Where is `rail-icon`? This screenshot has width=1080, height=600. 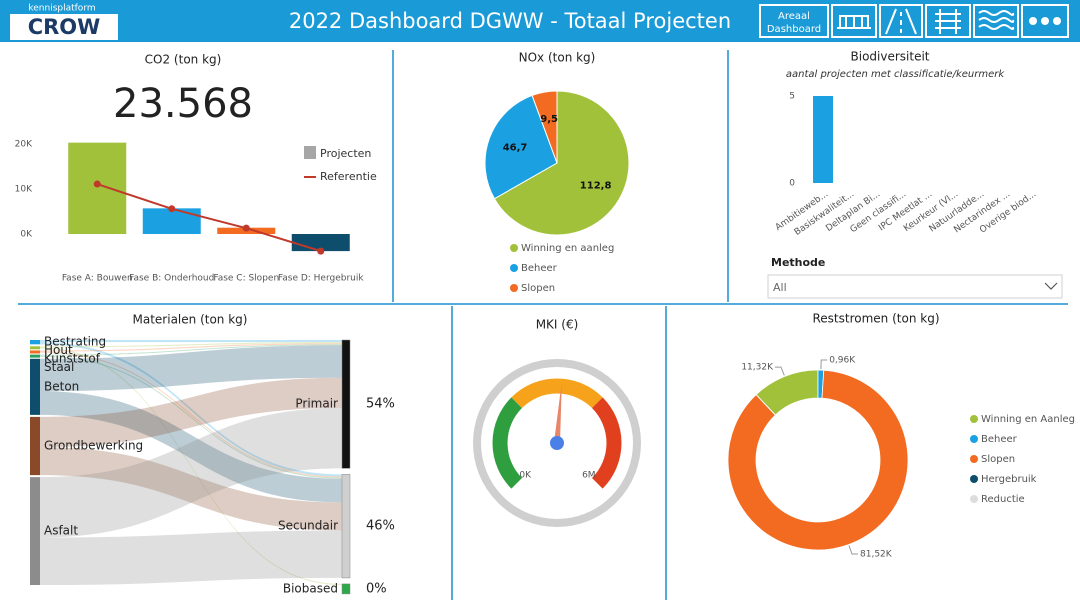 rail-icon is located at coordinates (948, 21).